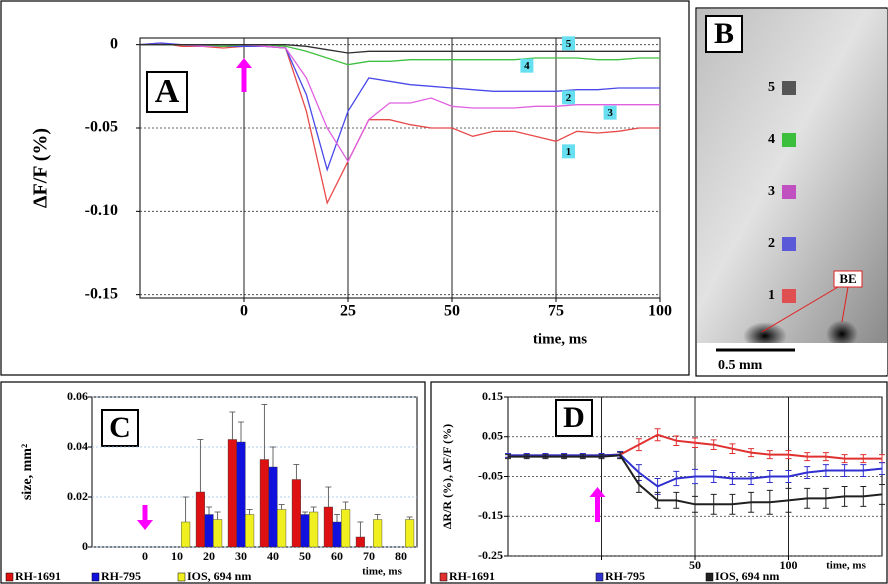 The width and height of the screenshot is (888, 584). Describe the element at coordinates (41, 168) in the screenshot. I see `y-axis-label: ΔF/F (%)` at that location.